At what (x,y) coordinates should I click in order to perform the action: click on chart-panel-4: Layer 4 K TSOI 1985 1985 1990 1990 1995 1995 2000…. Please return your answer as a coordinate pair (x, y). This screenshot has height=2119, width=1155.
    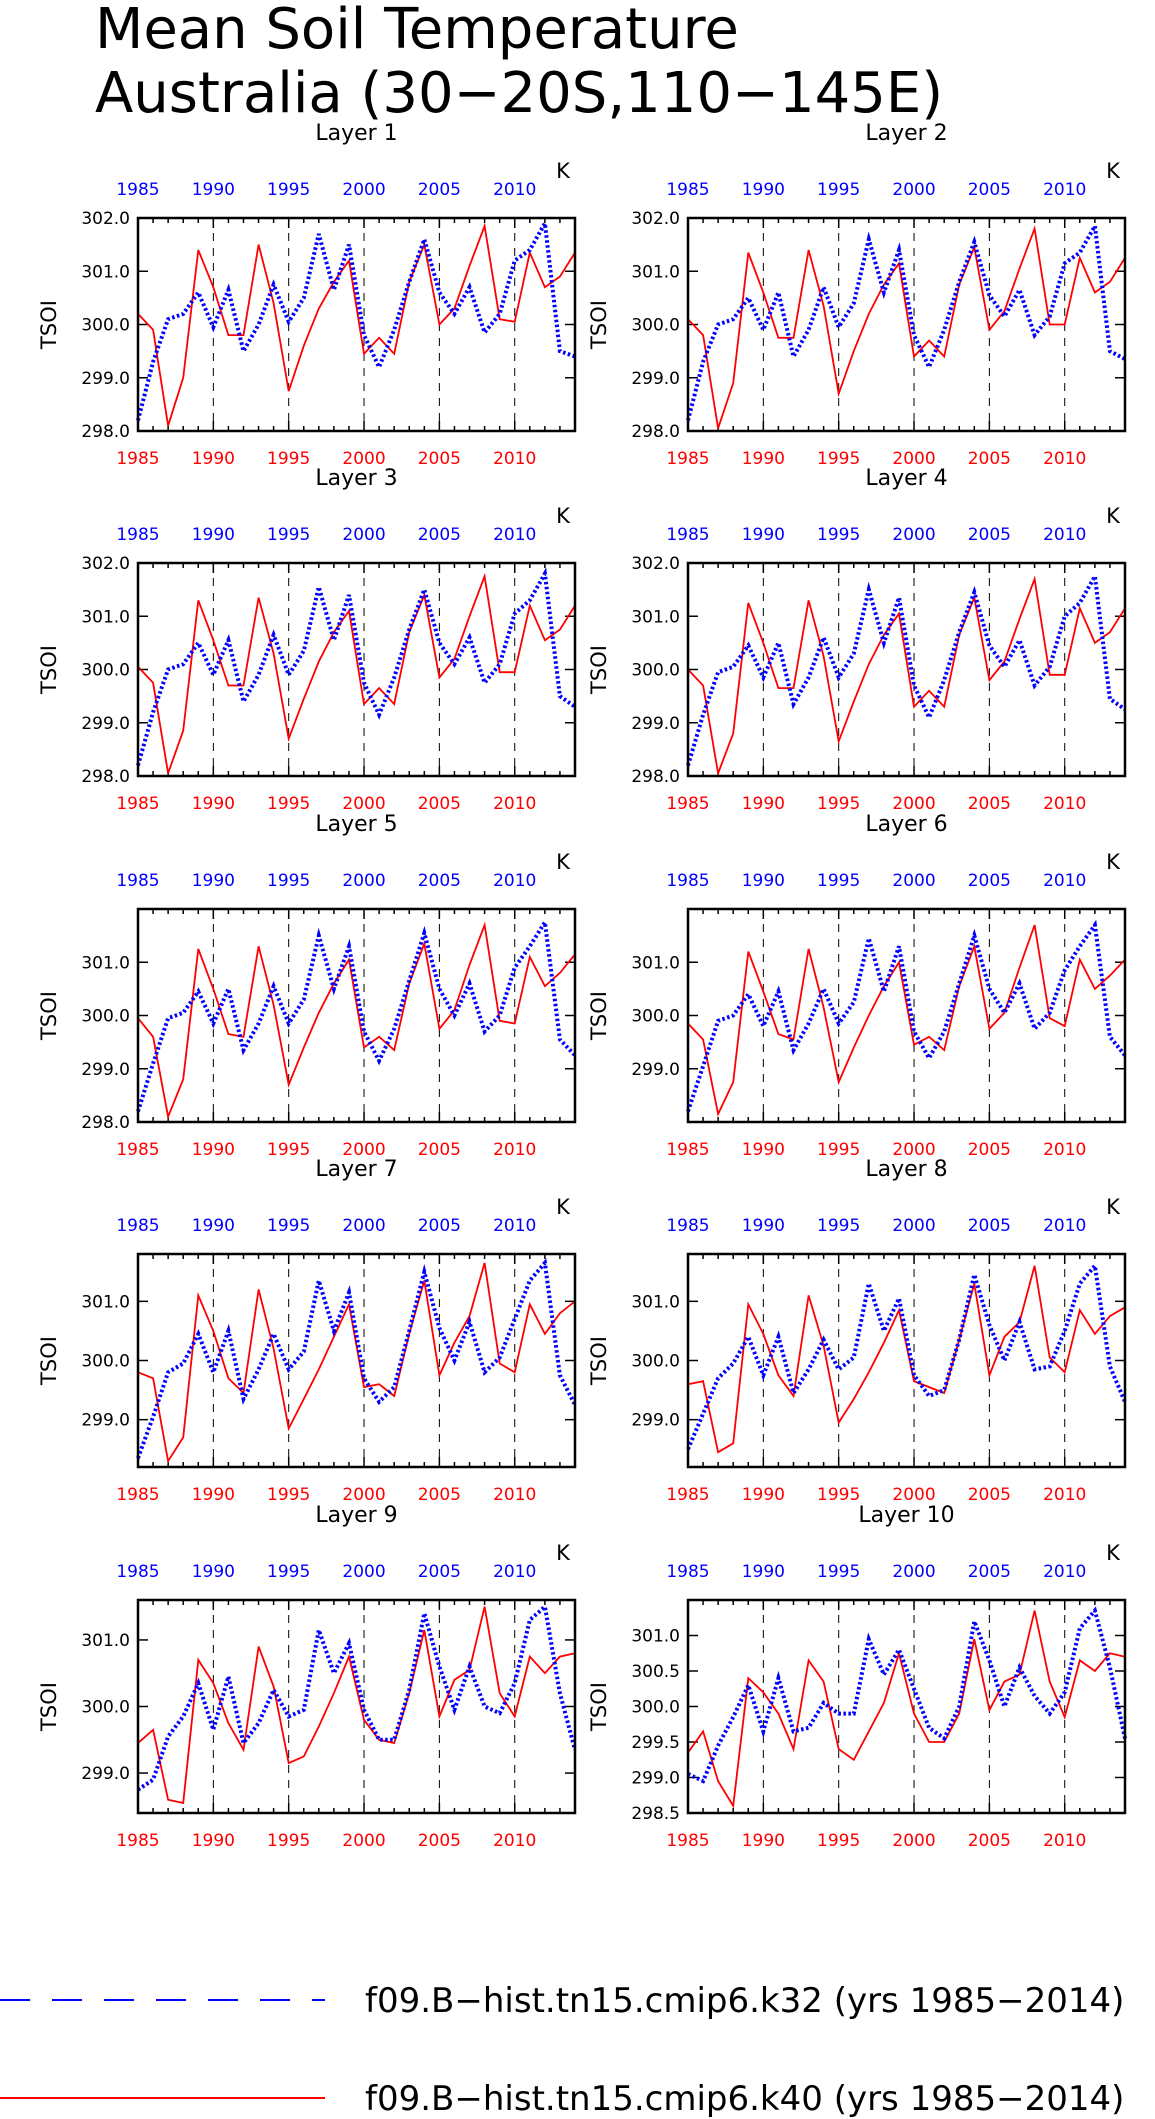
    Looking at the image, I should click on (857, 640).